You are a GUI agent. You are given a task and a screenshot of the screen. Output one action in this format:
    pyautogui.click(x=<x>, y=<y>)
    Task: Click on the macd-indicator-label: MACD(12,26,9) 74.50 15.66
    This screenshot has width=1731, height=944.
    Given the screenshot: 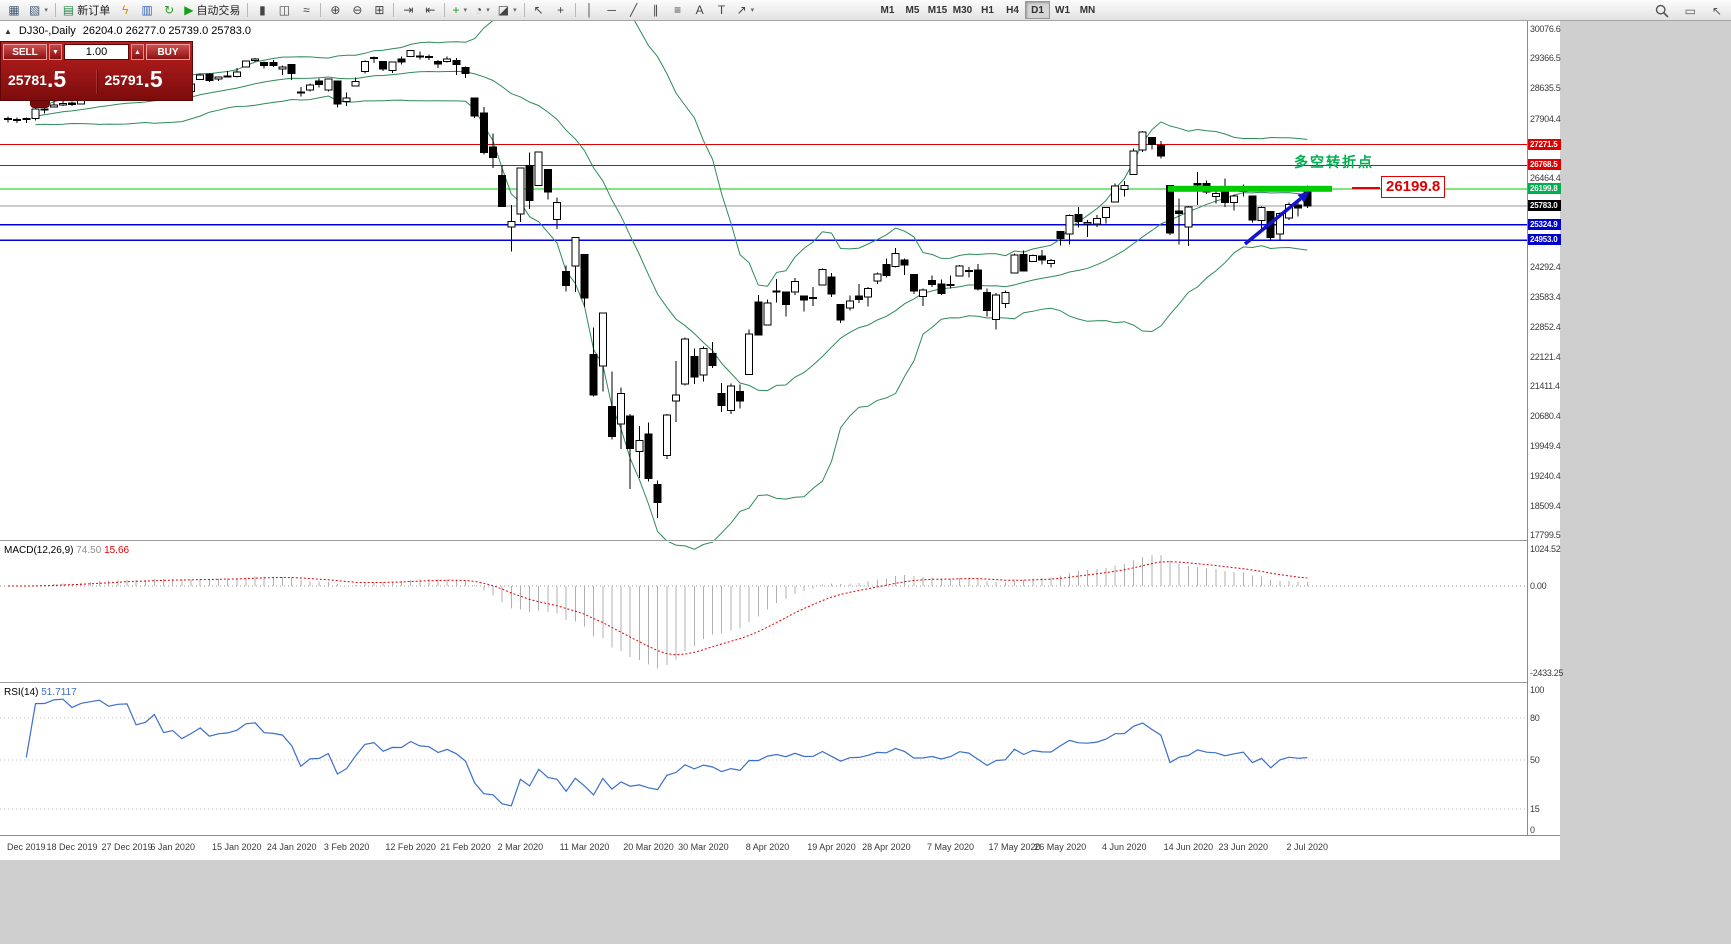 What is the action you would take?
    pyautogui.click(x=67, y=550)
    